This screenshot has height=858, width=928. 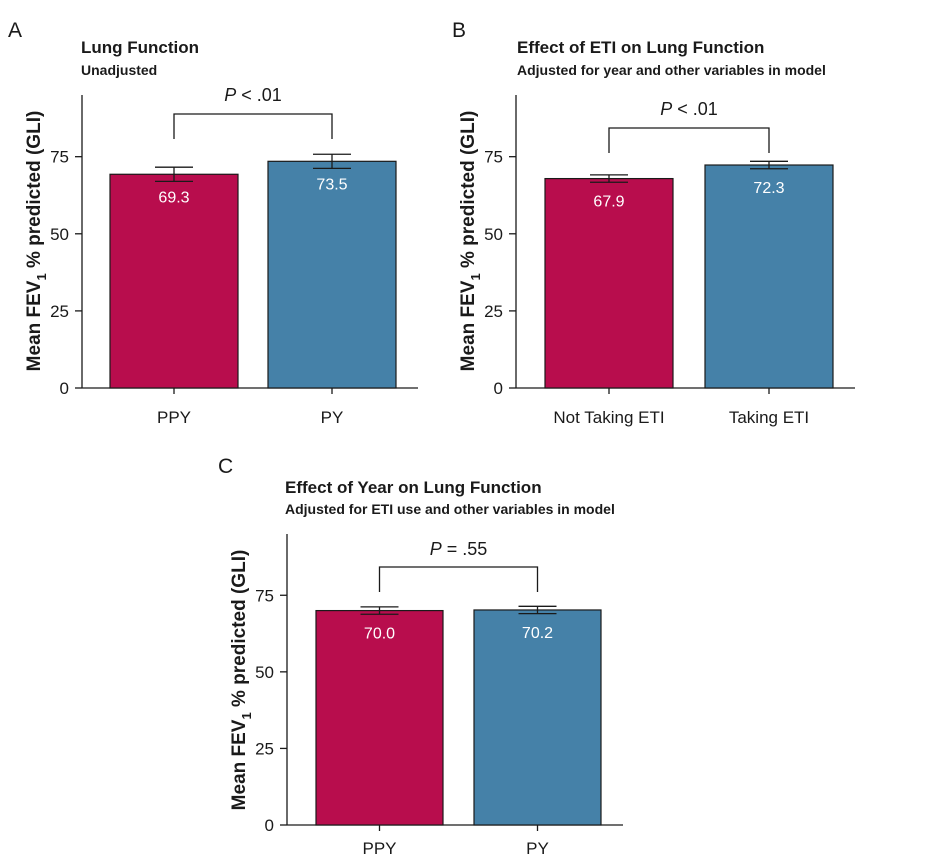 I want to click on x-tick-label: Taking ETI, so click(x=769, y=417).